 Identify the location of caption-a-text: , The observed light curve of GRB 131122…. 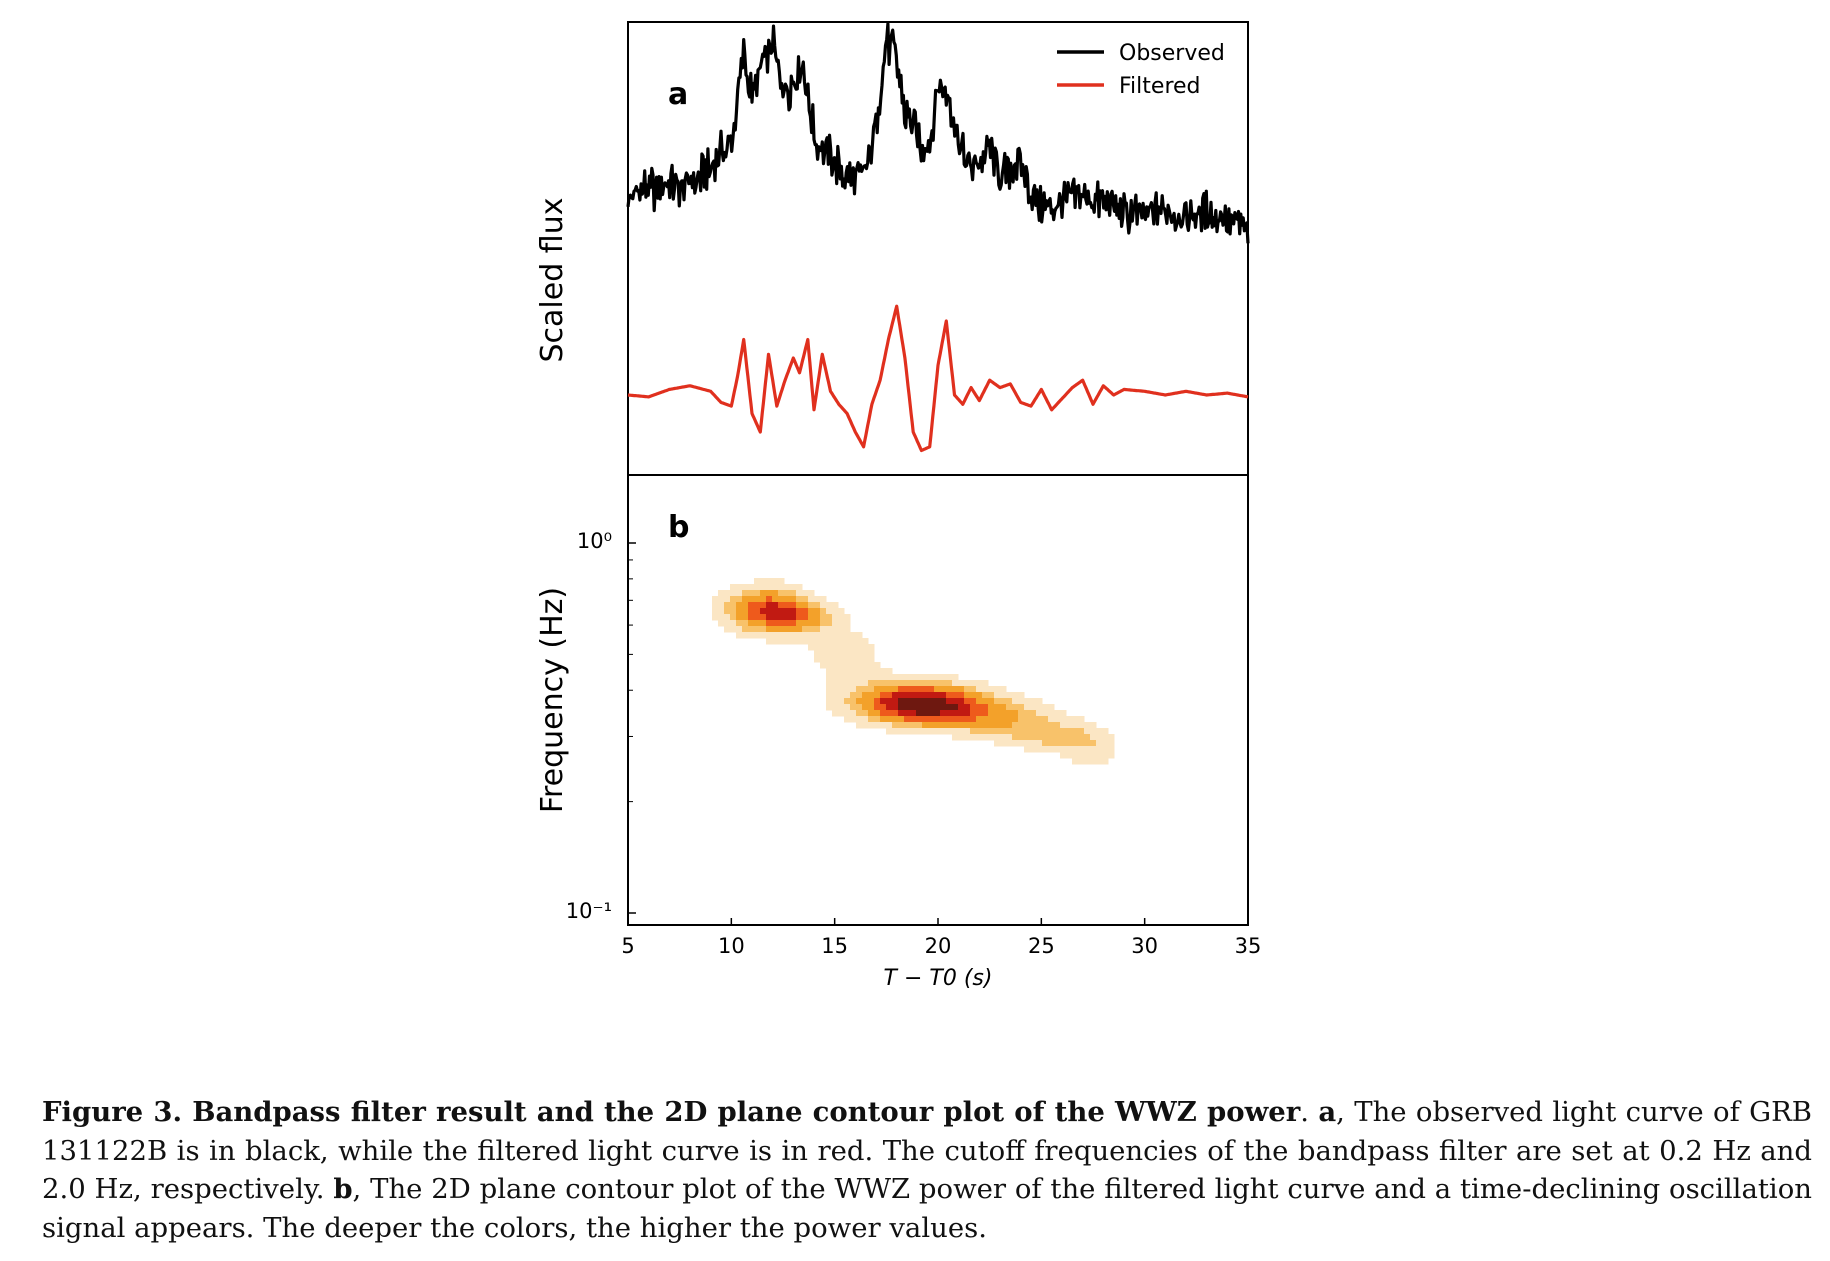
(927, 1150).